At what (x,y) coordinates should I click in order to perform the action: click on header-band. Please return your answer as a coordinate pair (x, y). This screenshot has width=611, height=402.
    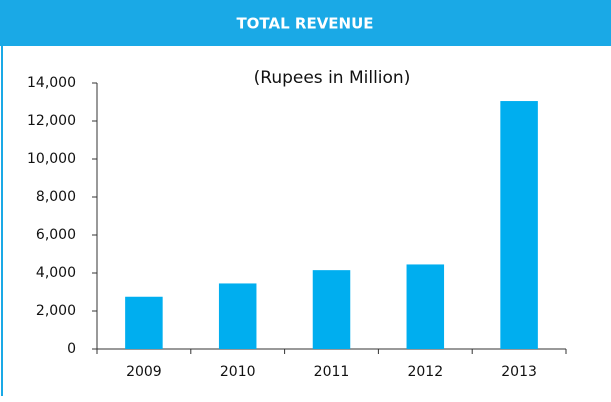
    Looking at the image, I should click on (305, 23).